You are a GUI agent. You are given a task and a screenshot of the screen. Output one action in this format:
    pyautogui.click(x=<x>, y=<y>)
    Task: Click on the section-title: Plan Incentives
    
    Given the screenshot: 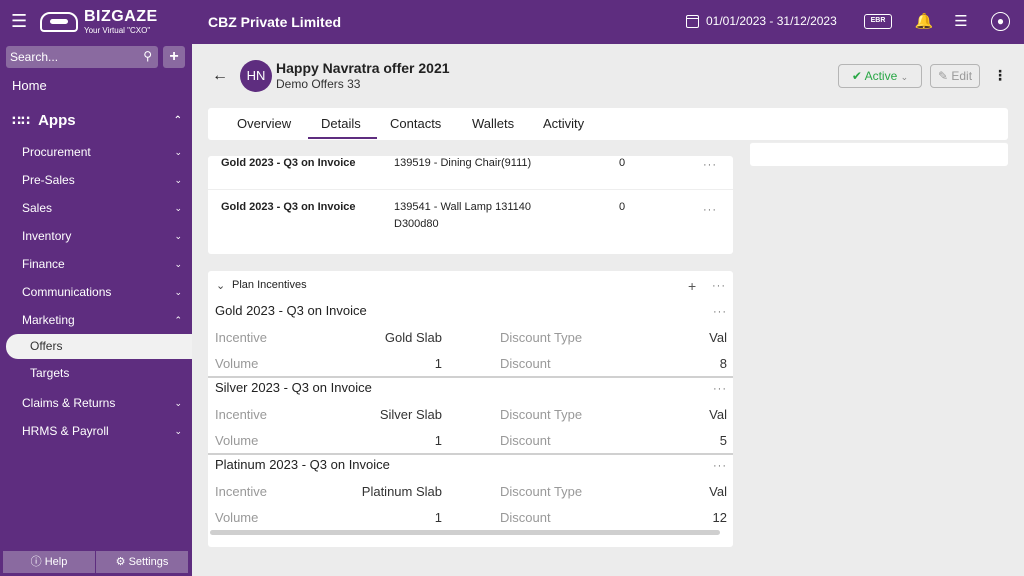 What is the action you would take?
    pyautogui.click(x=269, y=285)
    